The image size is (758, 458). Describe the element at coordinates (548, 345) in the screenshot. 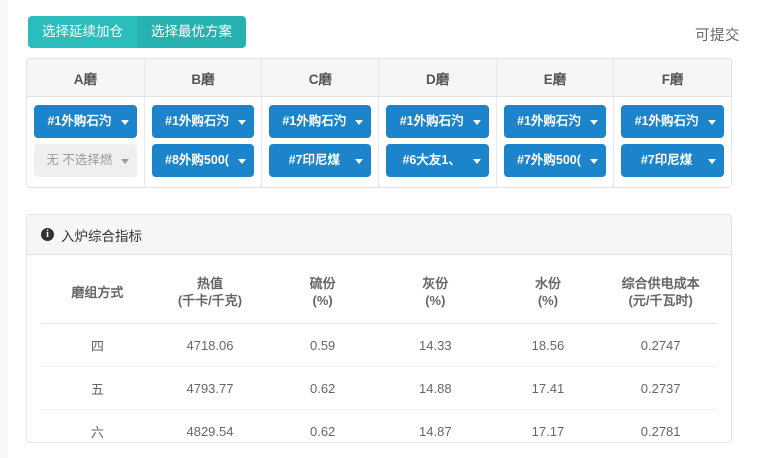

I see `cell-moisture: 18.56` at that location.